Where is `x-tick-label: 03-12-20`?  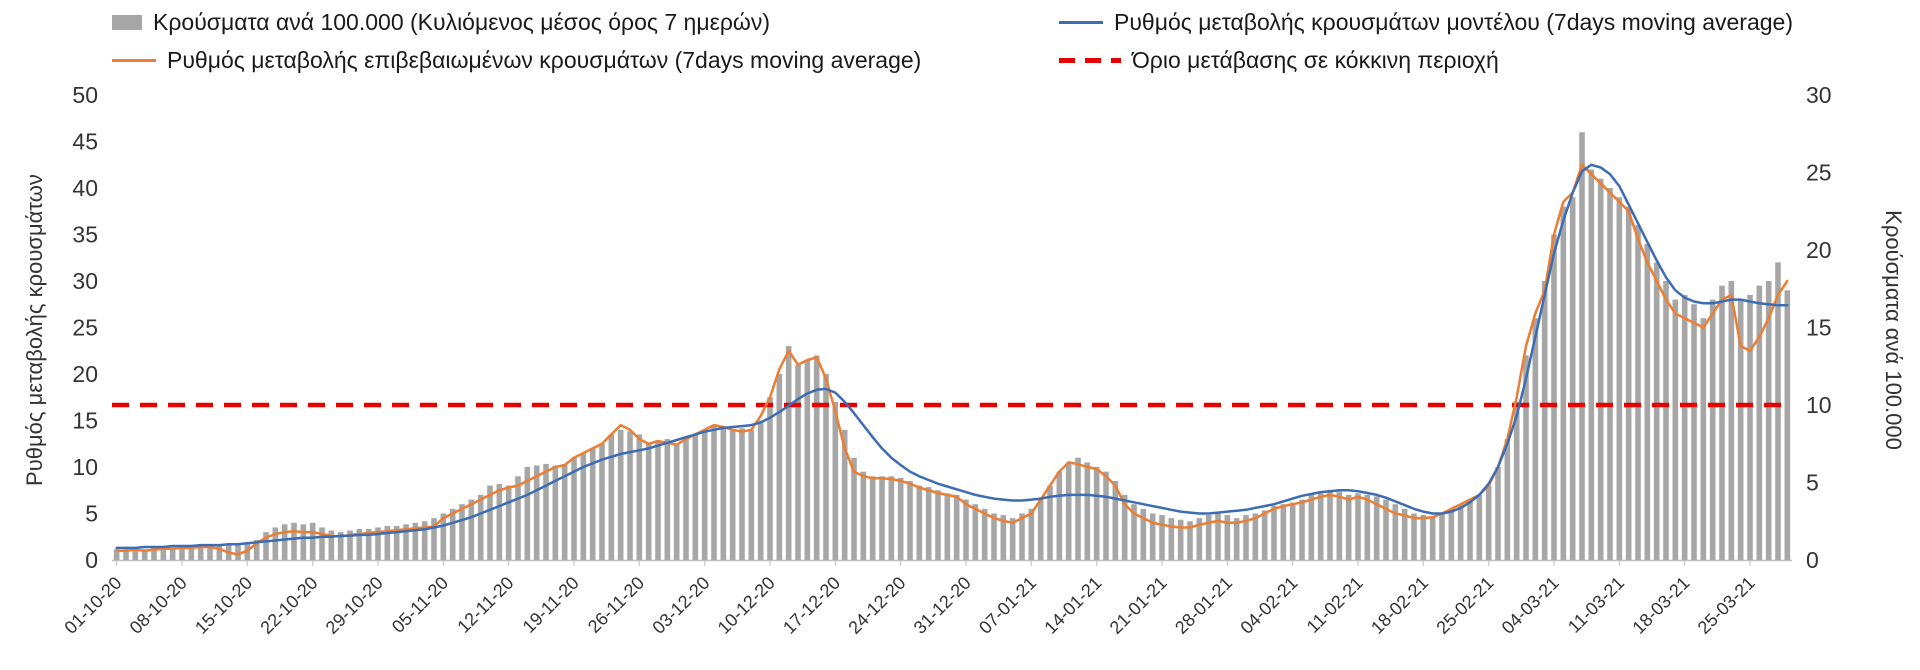
x-tick-label: 03-12-20 is located at coordinates (680, 605).